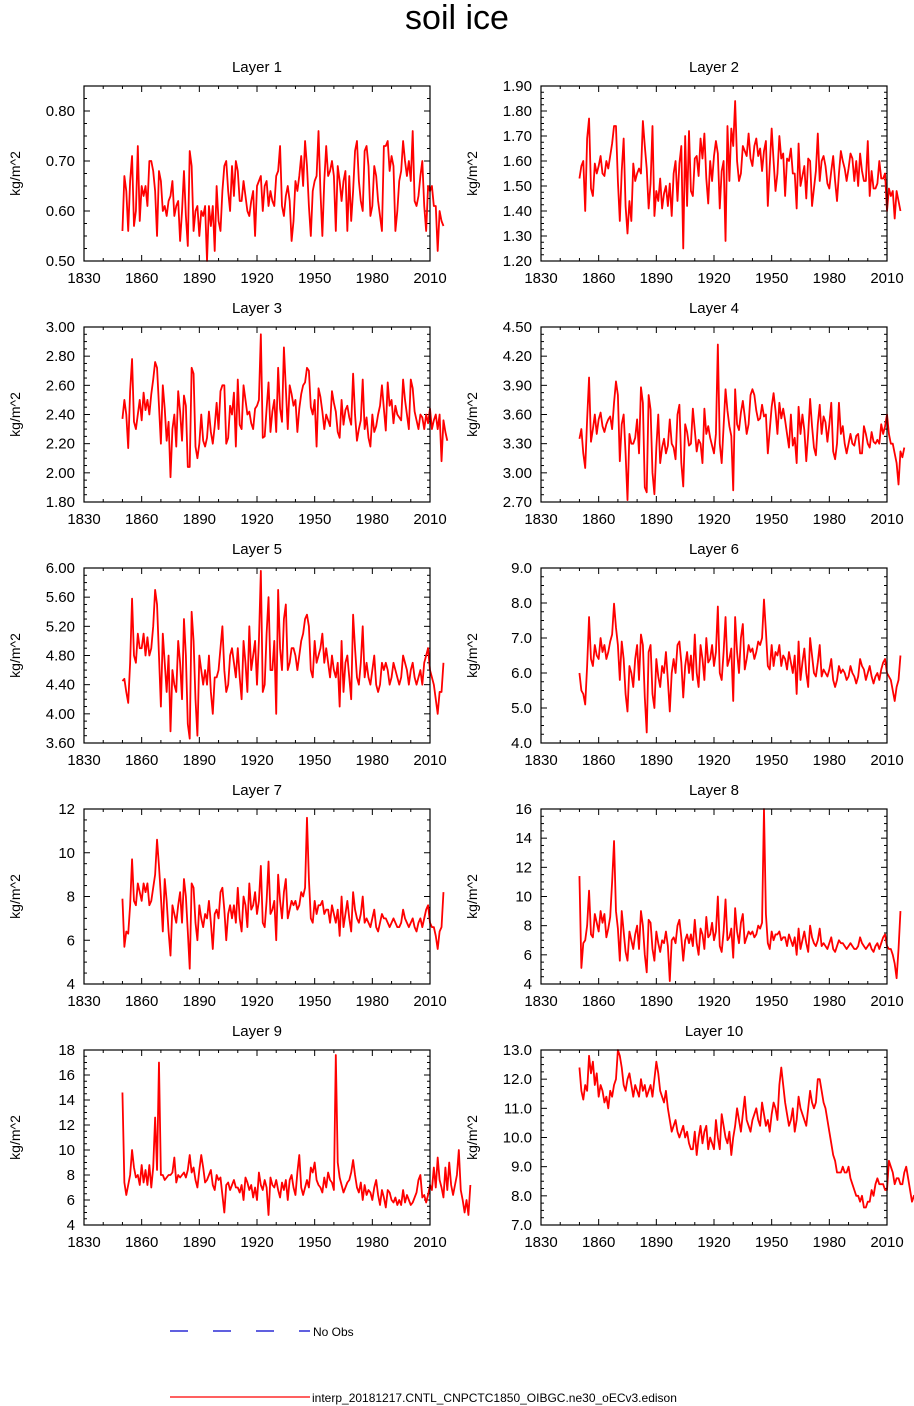  Describe the element at coordinates (60, 656) in the screenshot. I see `y-tick-label: 4.80` at that location.